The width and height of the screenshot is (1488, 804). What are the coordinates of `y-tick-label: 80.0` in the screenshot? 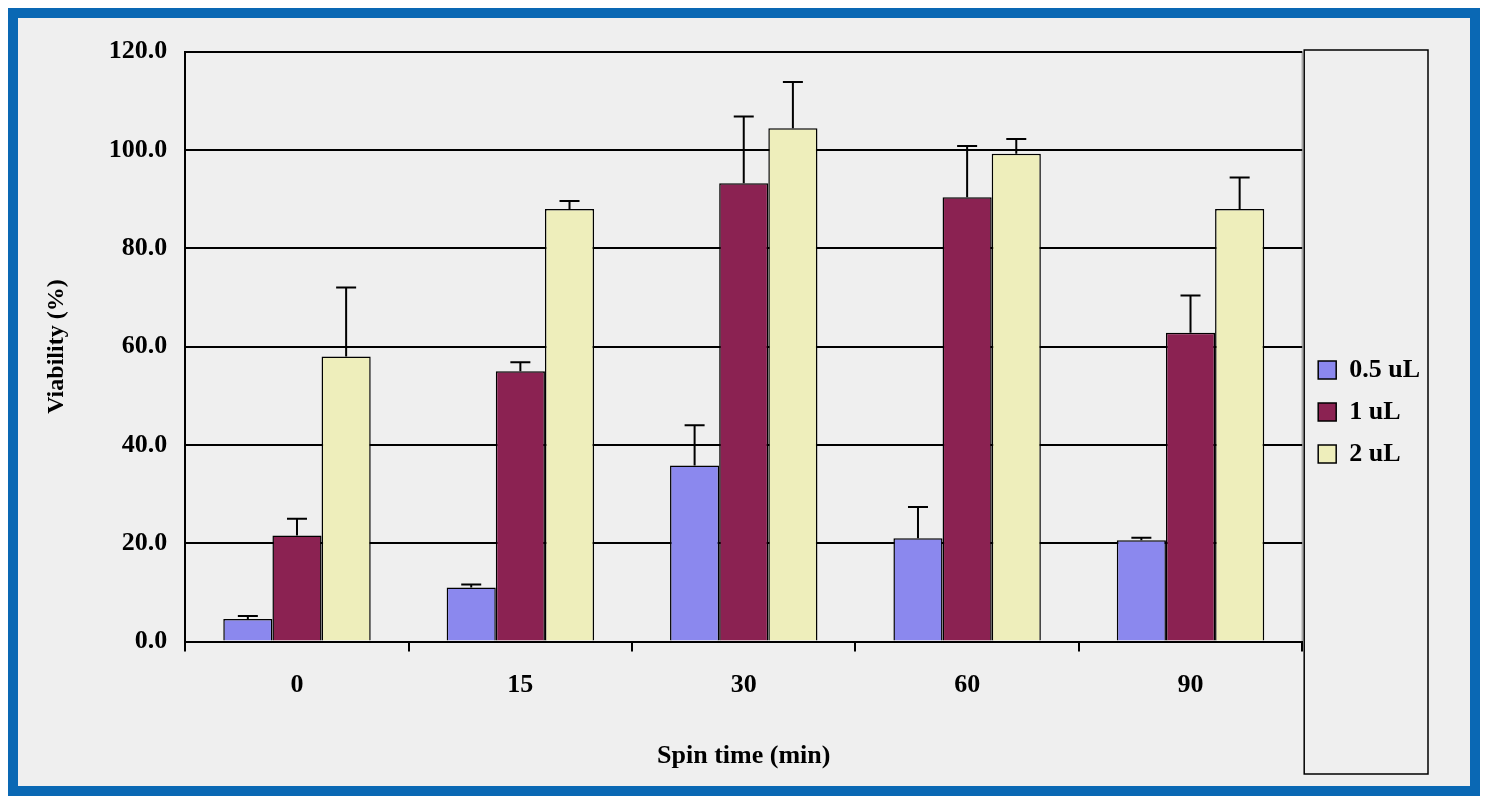 It's located at (144, 246).